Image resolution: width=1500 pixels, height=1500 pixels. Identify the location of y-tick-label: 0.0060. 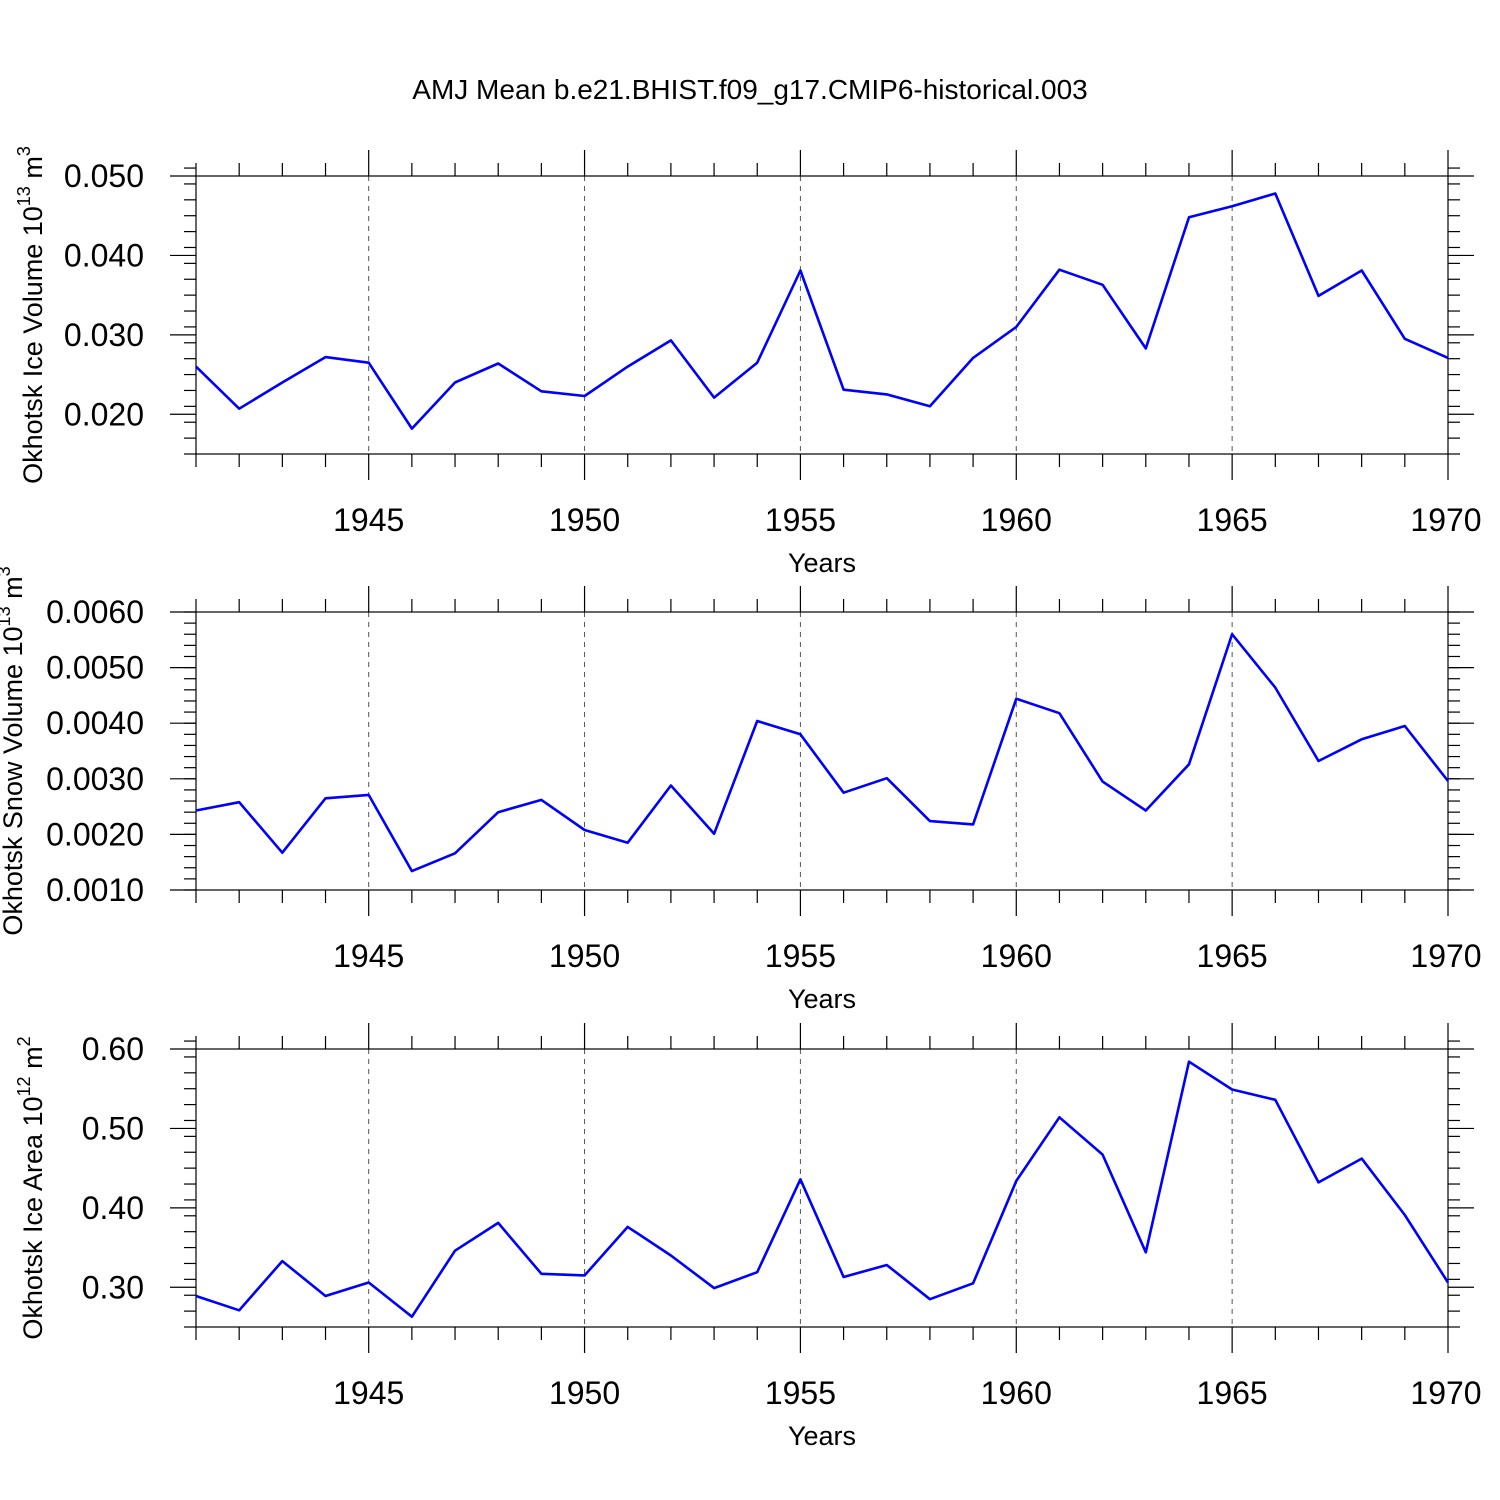
(95, 612).